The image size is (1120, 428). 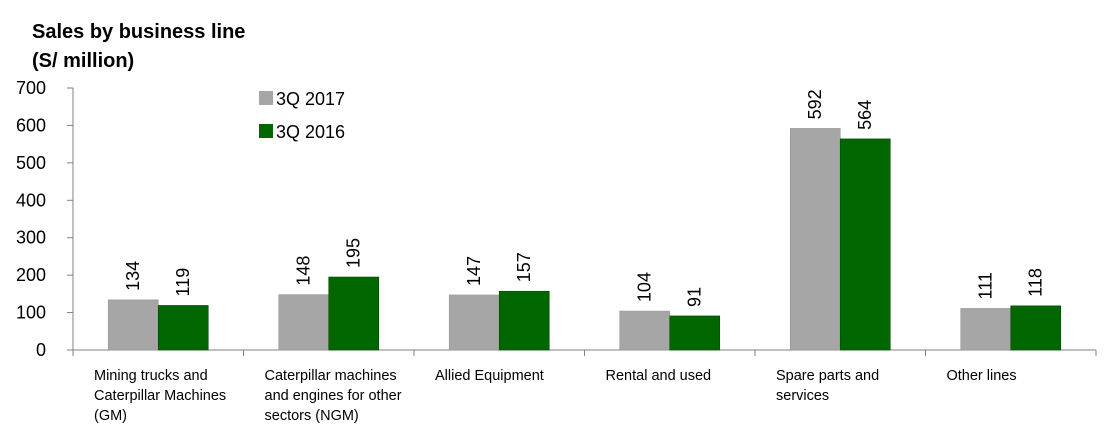 What do you see at coordinates (659, 376) in the screenshot?
I see `category-label: Rental and used` at bounding box center [659, 376].